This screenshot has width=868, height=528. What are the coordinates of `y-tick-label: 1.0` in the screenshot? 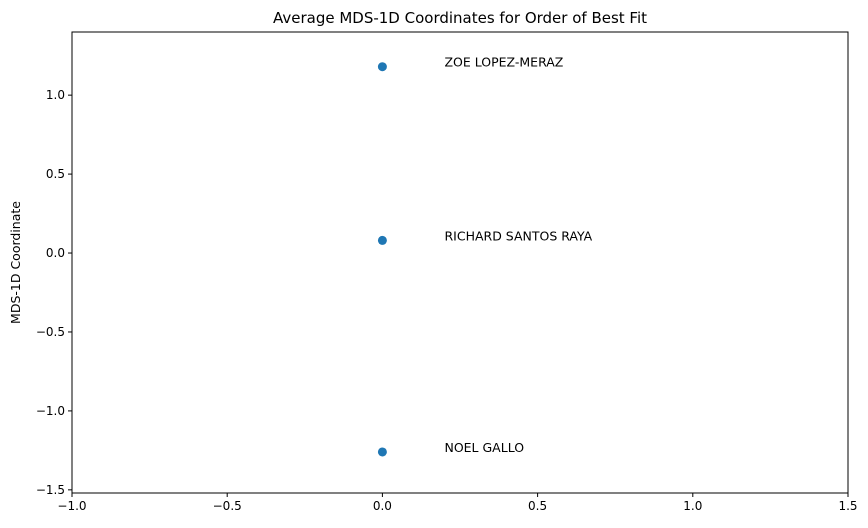 It's located at (55, 95).